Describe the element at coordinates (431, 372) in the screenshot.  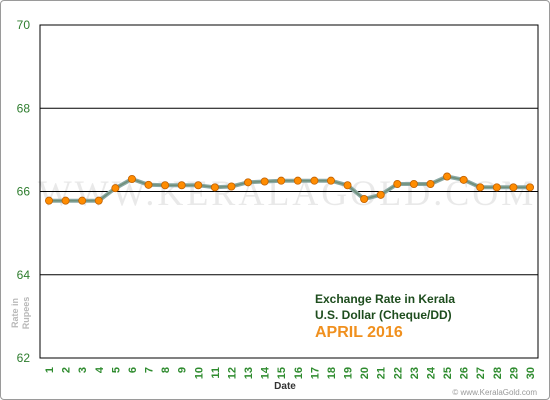
I see `x-tick-24: 24` at that location.